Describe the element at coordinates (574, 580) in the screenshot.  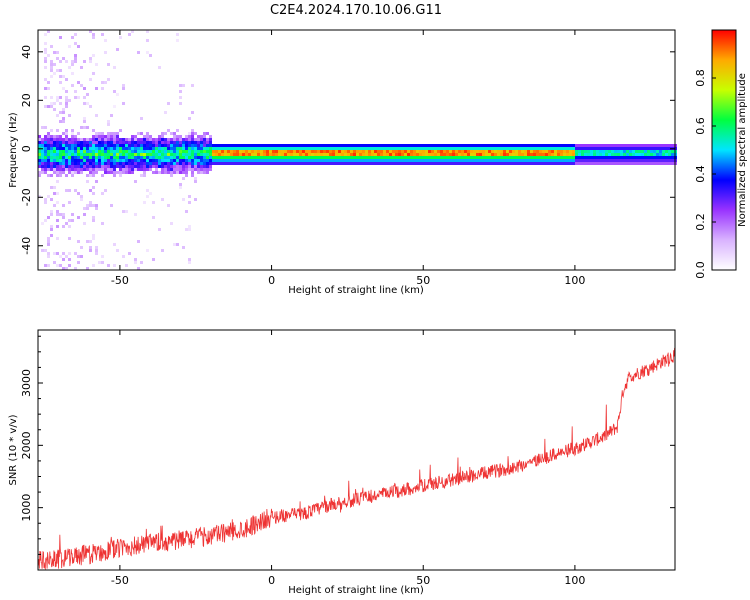
I see `snr-x-tick-label: 100` at that location.